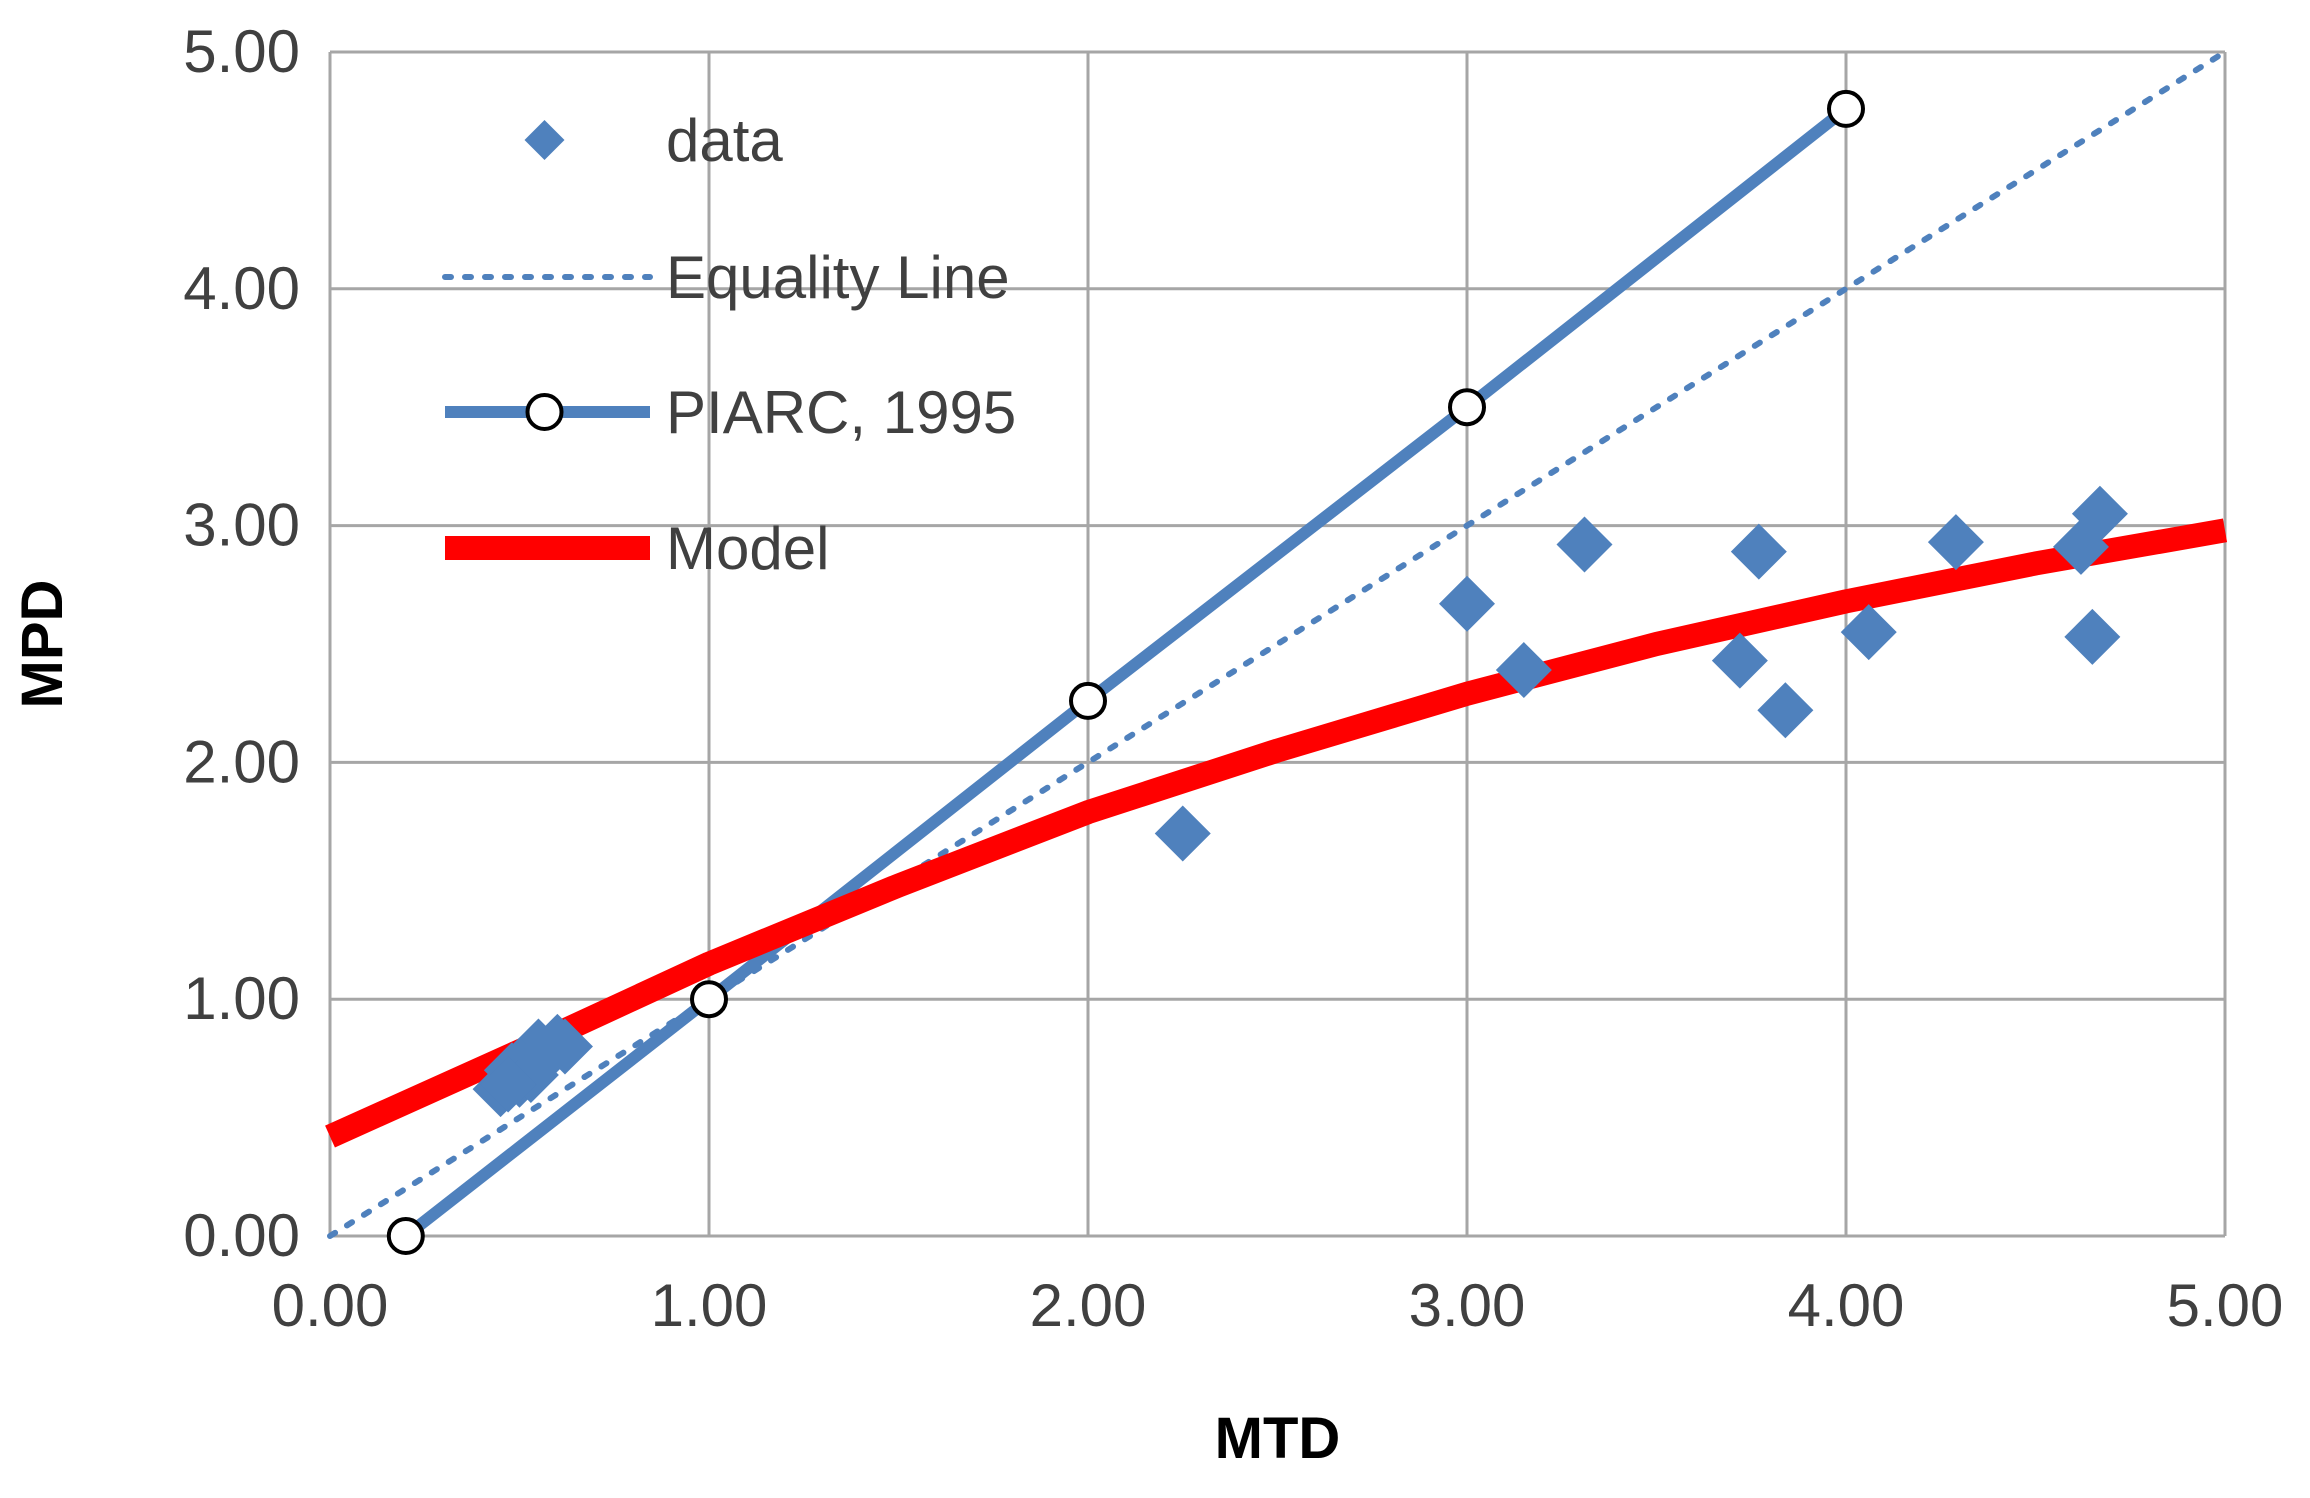 This screenshot has width=2310, height=1498. I want to click on y-tick-label: 1.00, so click(241, 998).